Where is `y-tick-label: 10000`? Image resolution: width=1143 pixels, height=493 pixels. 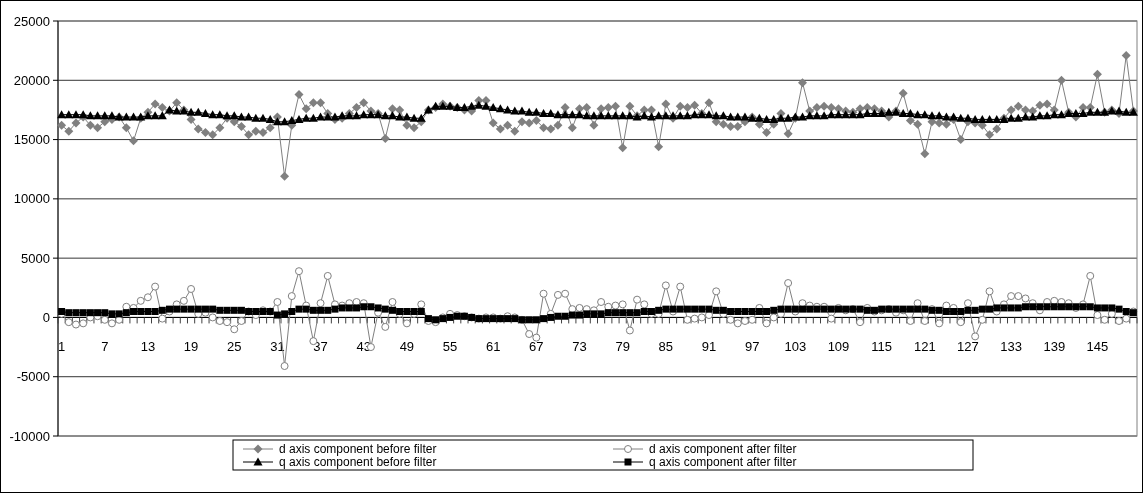
y-tick-label: 10000 is located at coordinates (31, 199).